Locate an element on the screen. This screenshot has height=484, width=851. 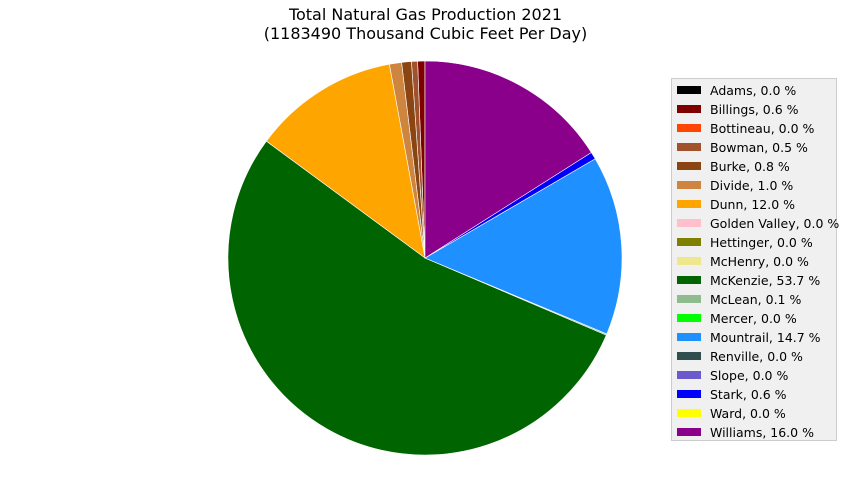
legend-item: McHenry, 0.0 % is located at coordinates (754, 261).